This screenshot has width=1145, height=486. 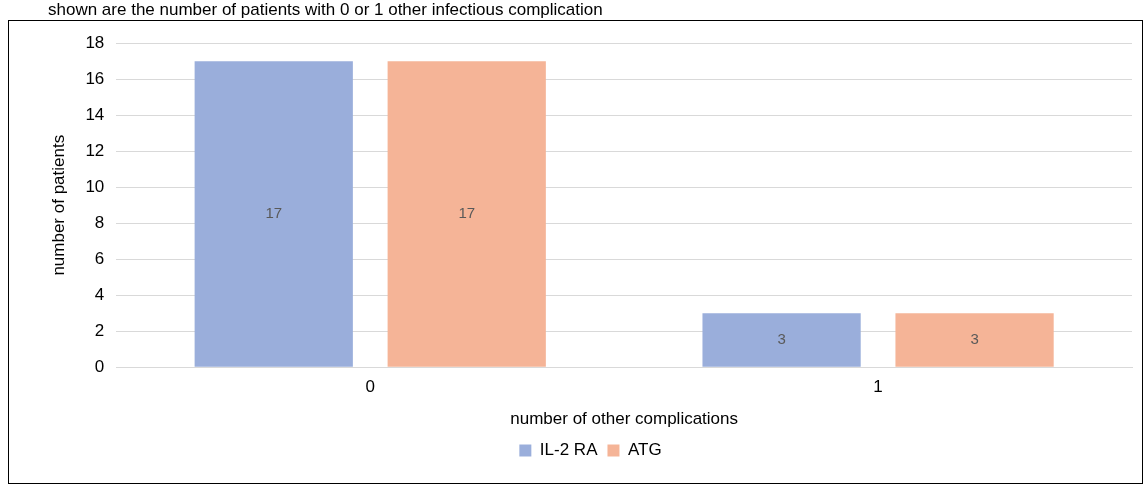 What do you see at coordinates (644, 450) in the screenshot?
I see `legend-label: ATG` at bounding box center [644, 450].